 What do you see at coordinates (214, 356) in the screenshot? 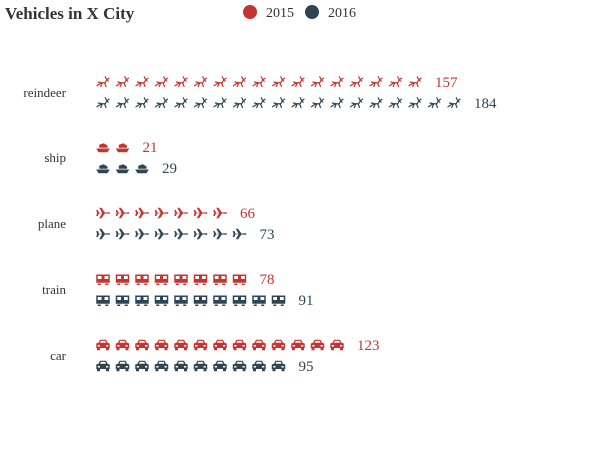
I see `row-car: car 123 95` at bounding box center [214, 356].